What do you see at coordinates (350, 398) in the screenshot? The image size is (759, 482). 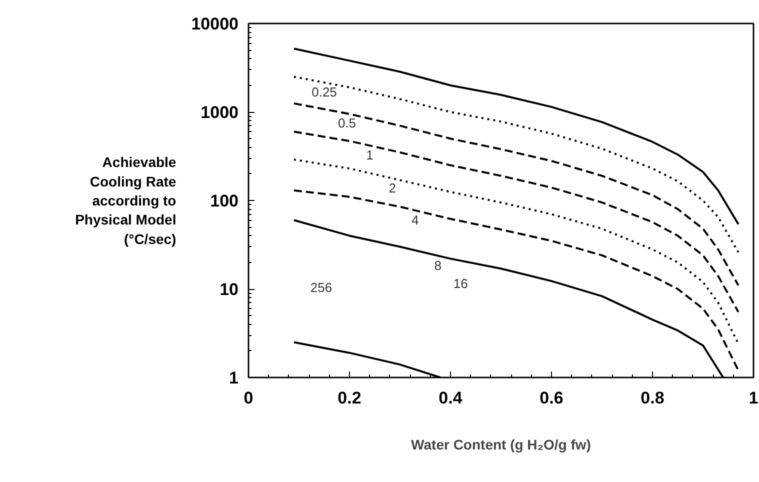 I see `x-tick-label: 0.2` at bounding box center [350, 398].